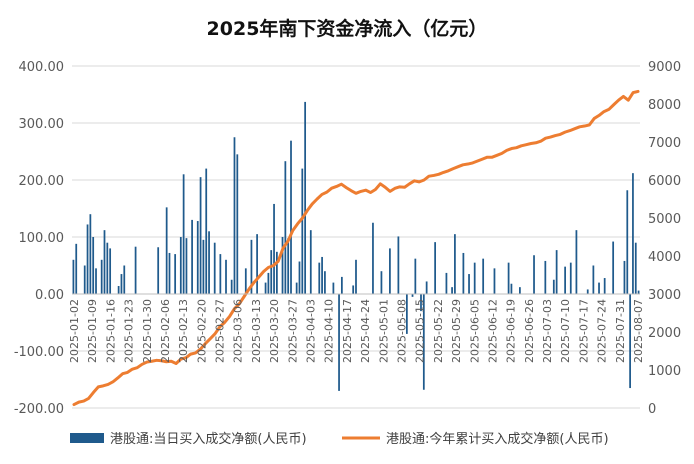  Describe the element at coordinates (497, 439) in the screenshot. I see `legend-line-label: 港股通:今年累计买入成交净额(人民币)` at that location.